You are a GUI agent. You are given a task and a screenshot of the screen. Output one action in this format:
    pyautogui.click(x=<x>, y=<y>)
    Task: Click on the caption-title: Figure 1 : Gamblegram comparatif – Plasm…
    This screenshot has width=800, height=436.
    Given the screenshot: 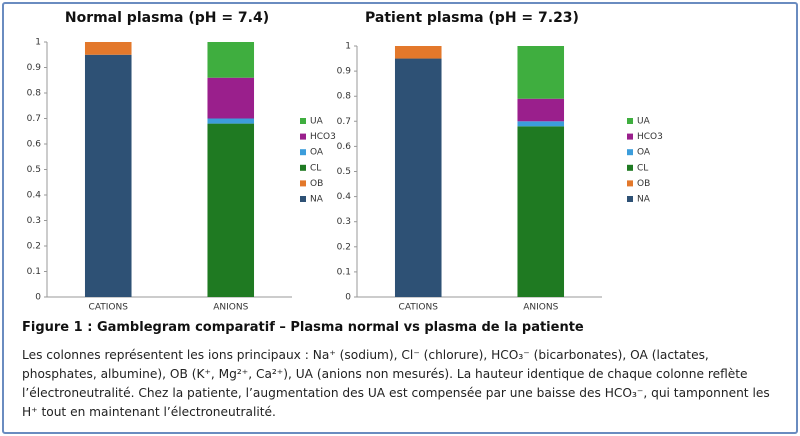 What is the action you would take?
    pyautogui.click(x=303, y=327)
    